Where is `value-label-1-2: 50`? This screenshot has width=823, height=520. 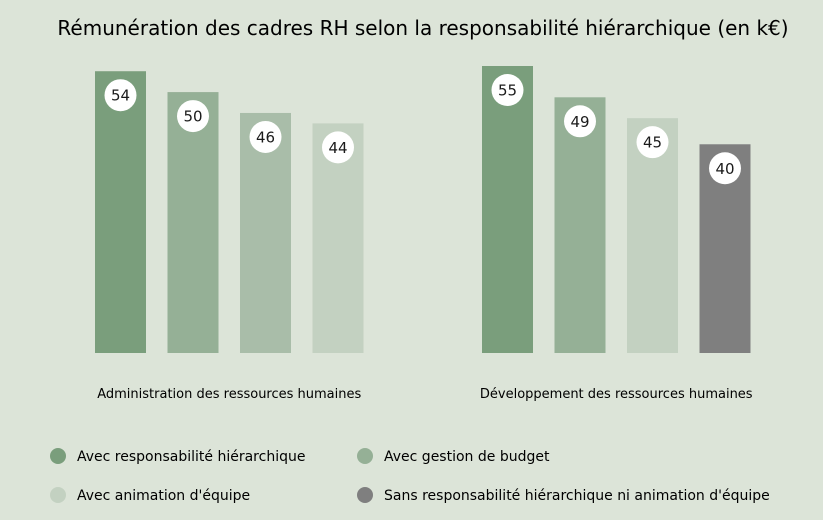 value-label-1-2: 50 is located at coordinates (193, 116).